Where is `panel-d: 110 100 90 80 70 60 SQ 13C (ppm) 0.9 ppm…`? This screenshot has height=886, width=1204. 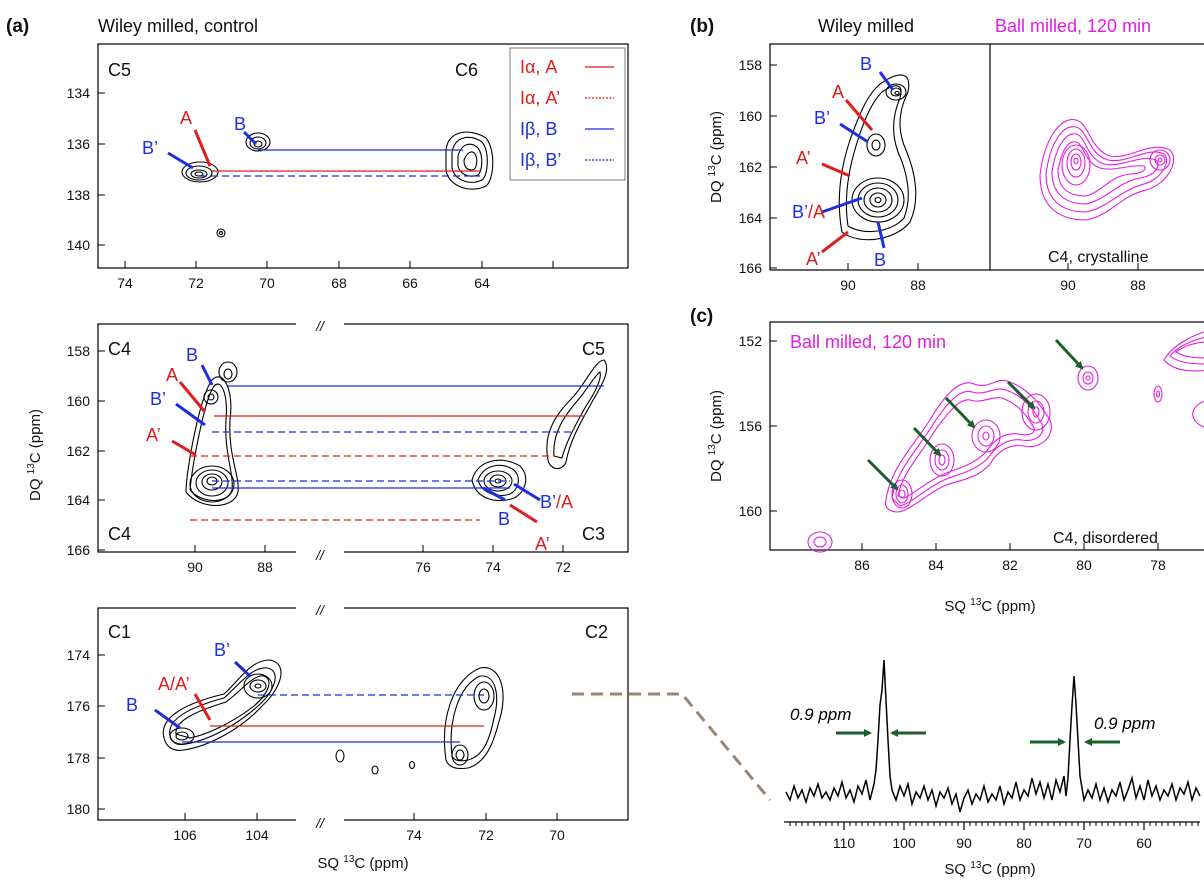
panel-d: 110 100 90 80 70 60 SQ 13C (ppm) 0.9 ppm… is located at coordinates (886, 768).